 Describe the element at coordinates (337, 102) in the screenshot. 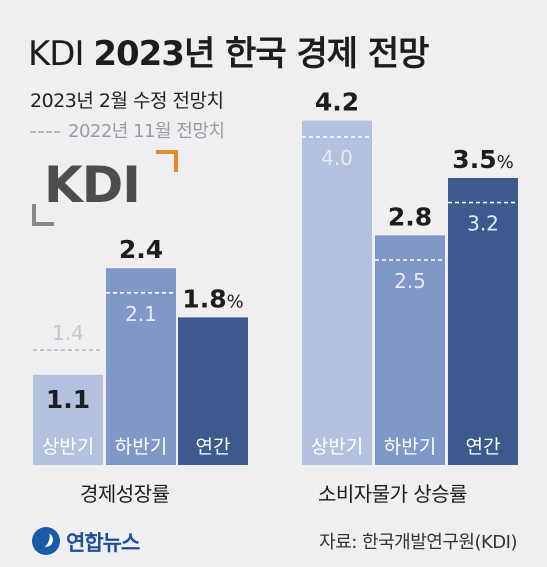

I see `value-label: 4.2` at that location.